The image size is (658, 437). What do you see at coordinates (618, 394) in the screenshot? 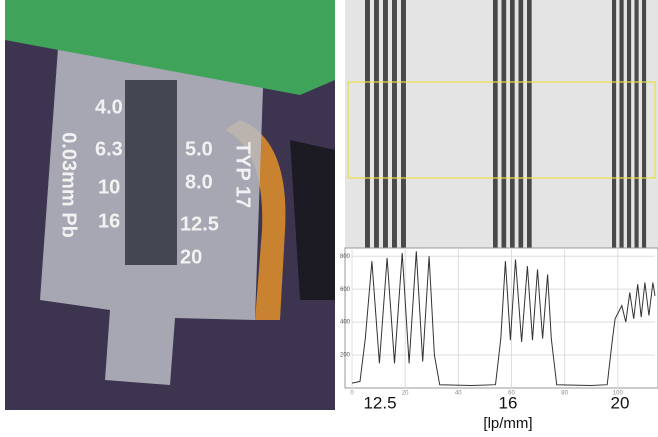
I see `x-tick-label: 100` at bounding box center [618, 394].